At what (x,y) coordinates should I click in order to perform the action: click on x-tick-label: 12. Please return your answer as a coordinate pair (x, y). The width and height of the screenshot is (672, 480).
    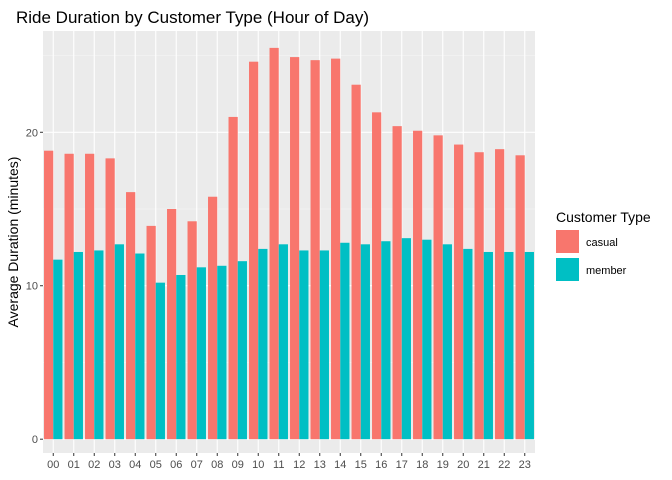
    Looking at the image, I should click on (299, 465).